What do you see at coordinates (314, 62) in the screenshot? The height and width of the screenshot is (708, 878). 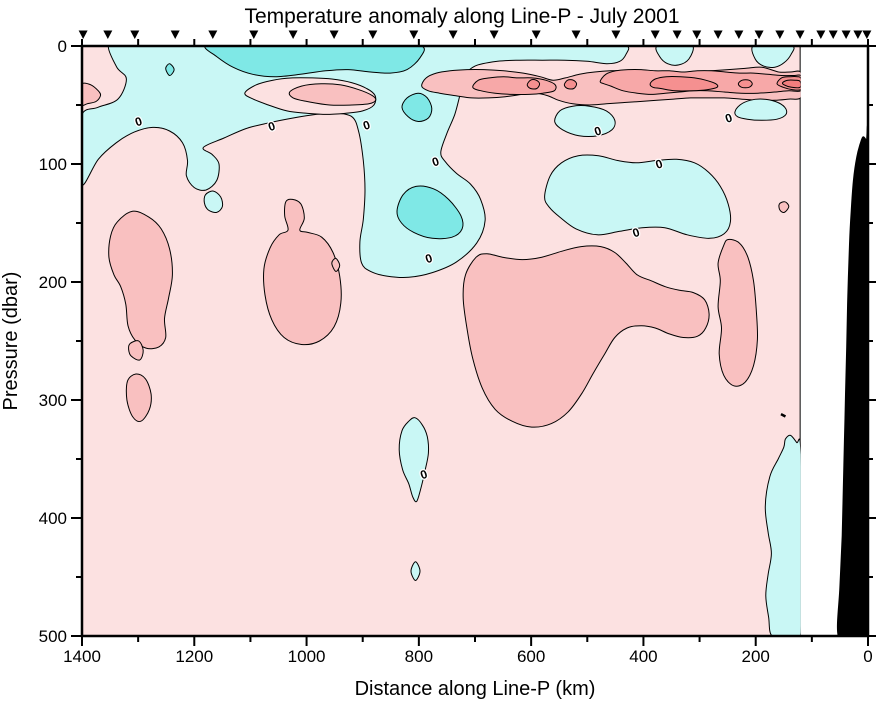 I see `region-cold-surface-band` at bounding box center [314, 62].